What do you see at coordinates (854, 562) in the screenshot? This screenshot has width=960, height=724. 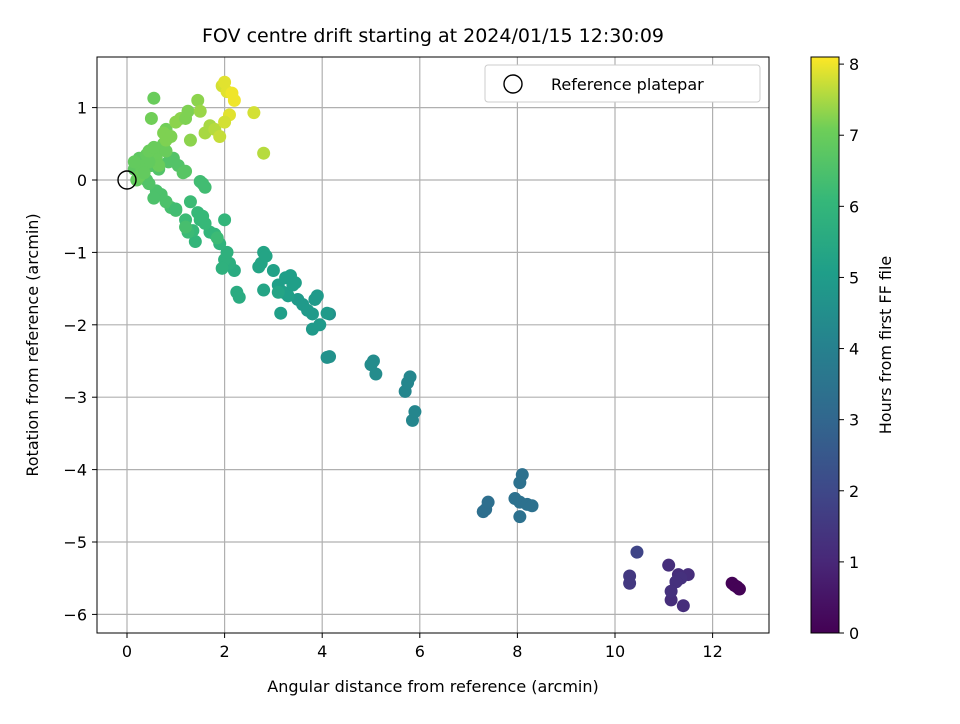 I see `colorbar-tick-label: 1` at bounding box center [854, 562].